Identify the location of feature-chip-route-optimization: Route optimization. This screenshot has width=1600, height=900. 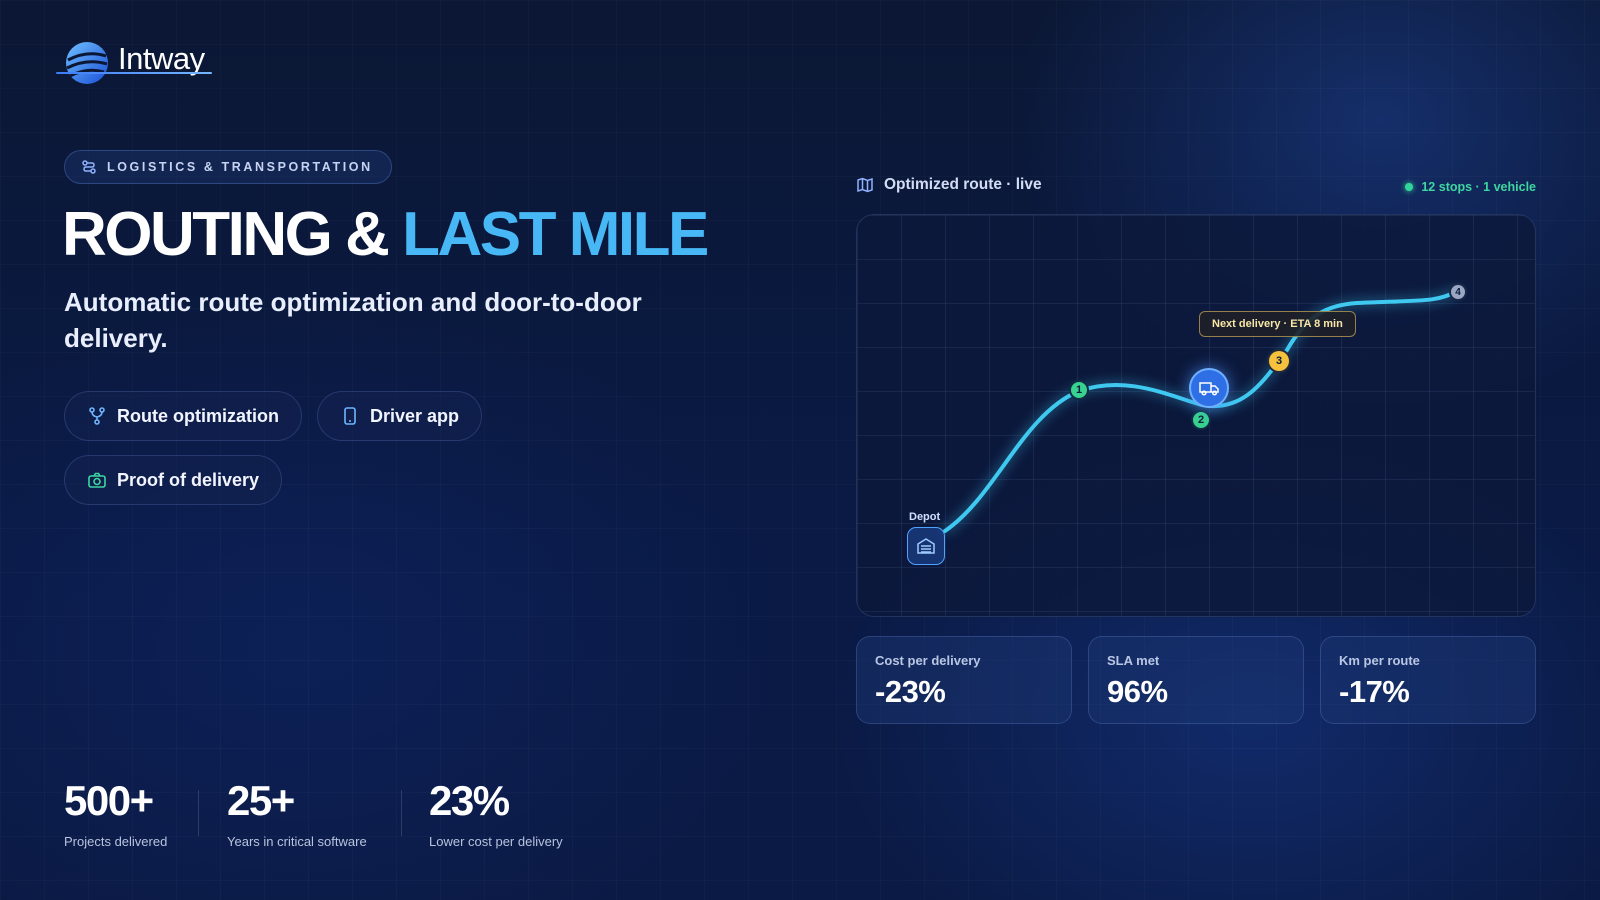
(183, 416).